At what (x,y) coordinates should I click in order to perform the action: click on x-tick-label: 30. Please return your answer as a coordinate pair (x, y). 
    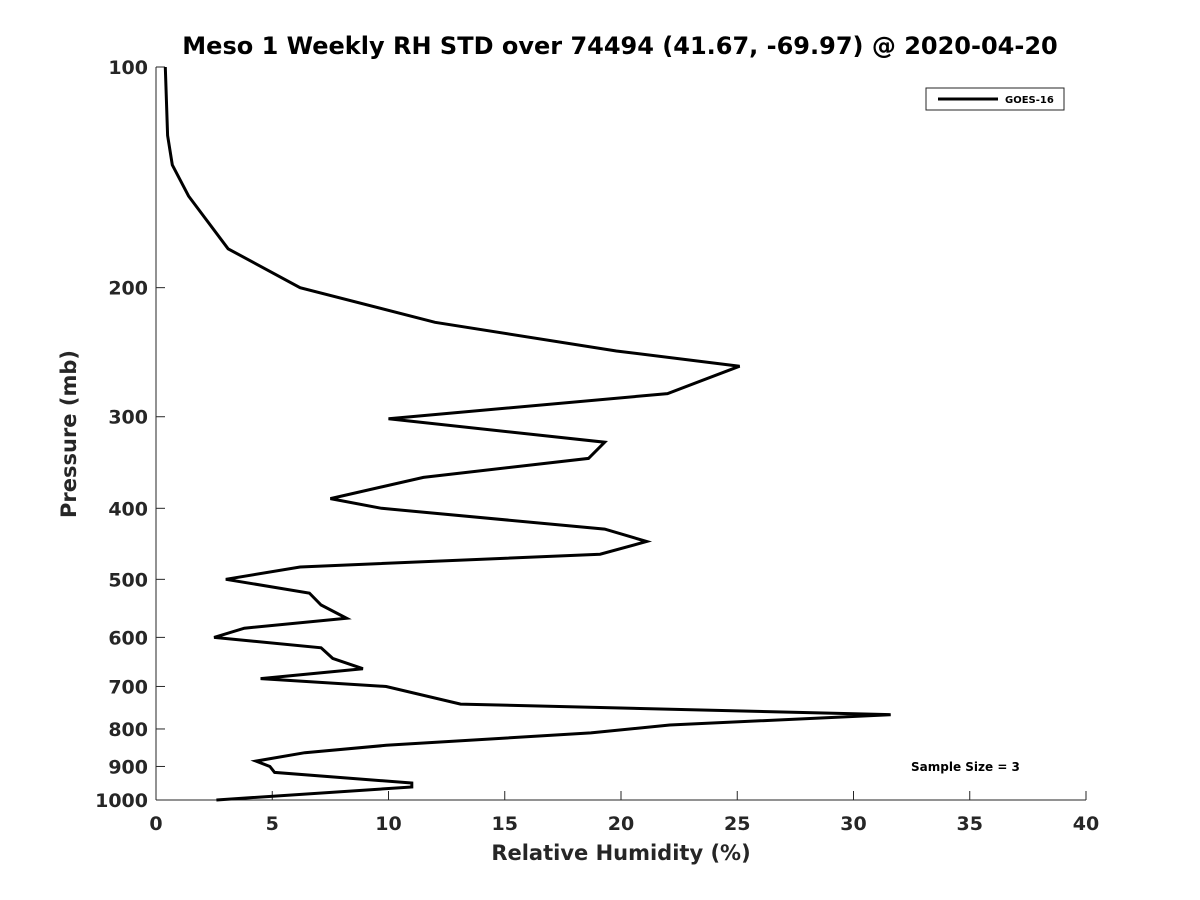
    Looking at the image, I should click on (853, 824).